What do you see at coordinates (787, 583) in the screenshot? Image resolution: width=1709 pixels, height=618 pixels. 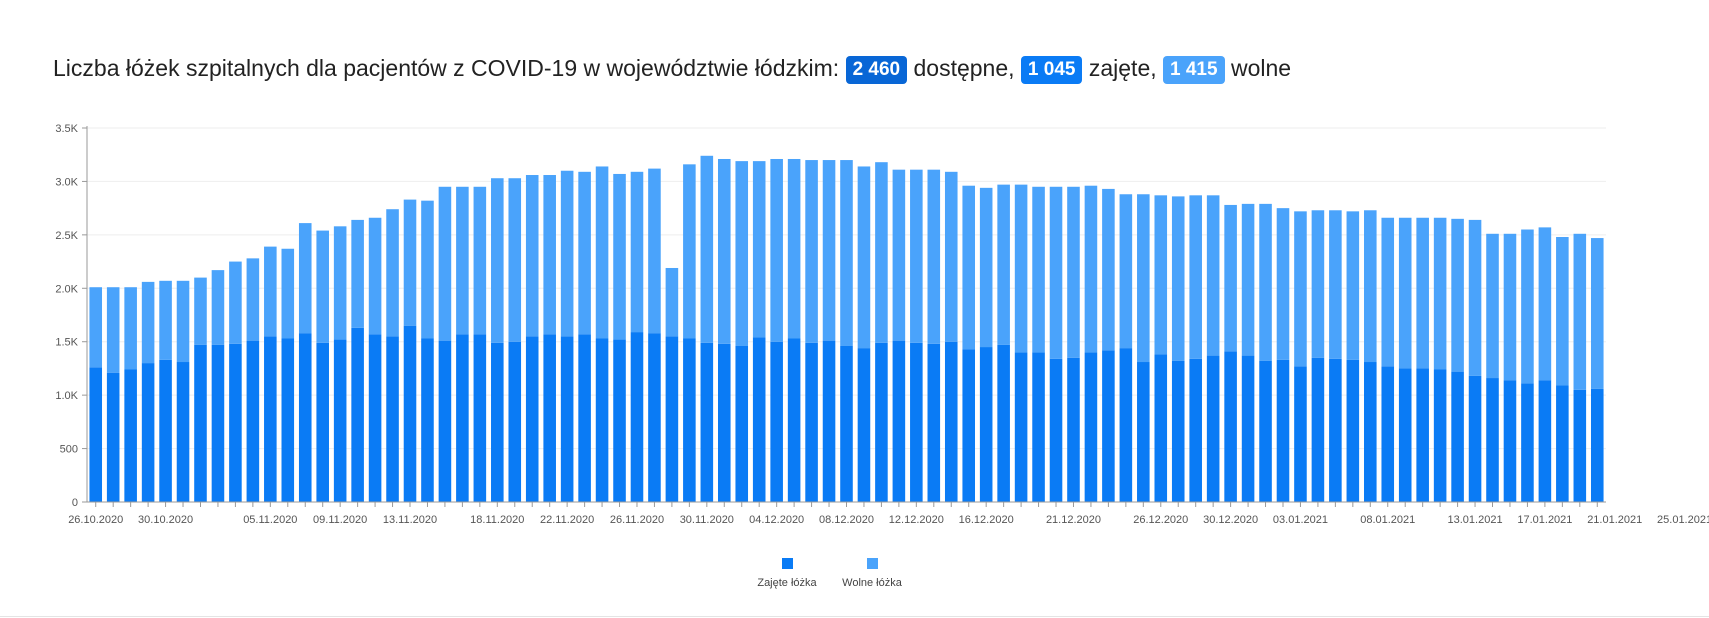 I see `legend-label-occupied: Zajęte łóżka` at bounding box center [787, 583].